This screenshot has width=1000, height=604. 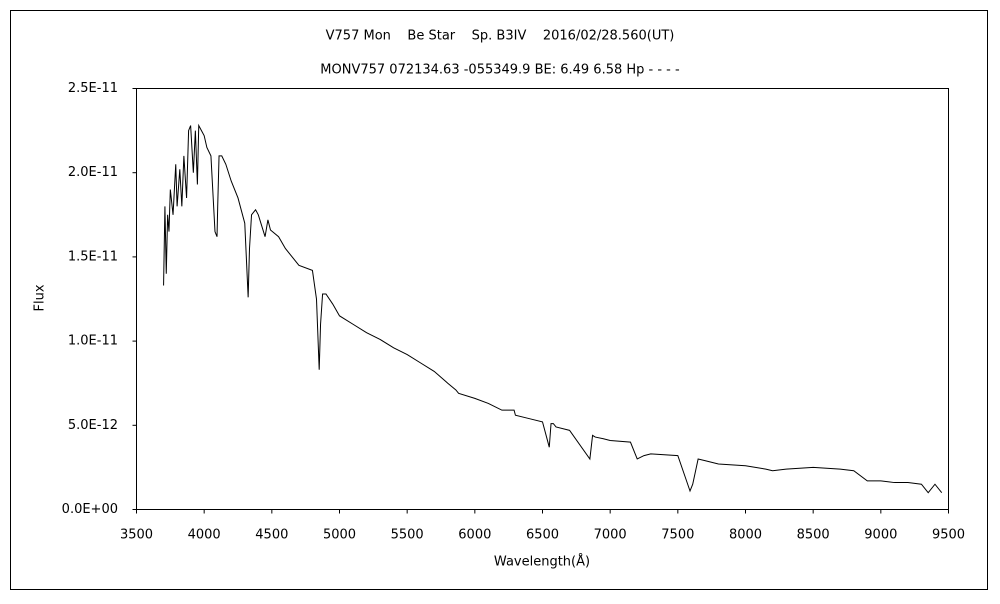 What do you see at coordinates (948, 535) in the screenshot?
I see `x-tick-label: 9500` at bounding box center [948, 535].